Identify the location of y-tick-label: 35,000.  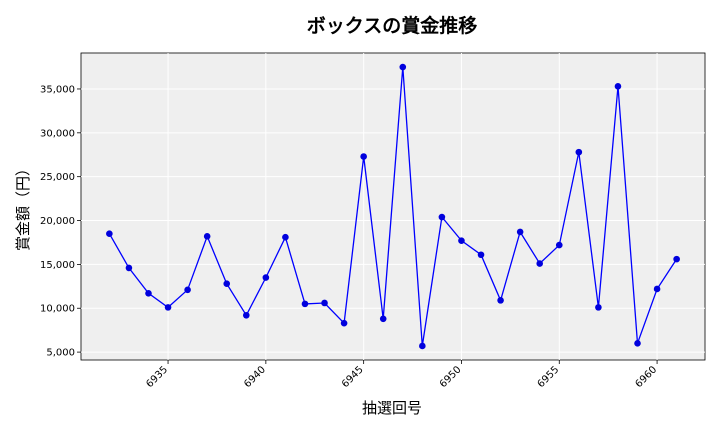
(57, 89).